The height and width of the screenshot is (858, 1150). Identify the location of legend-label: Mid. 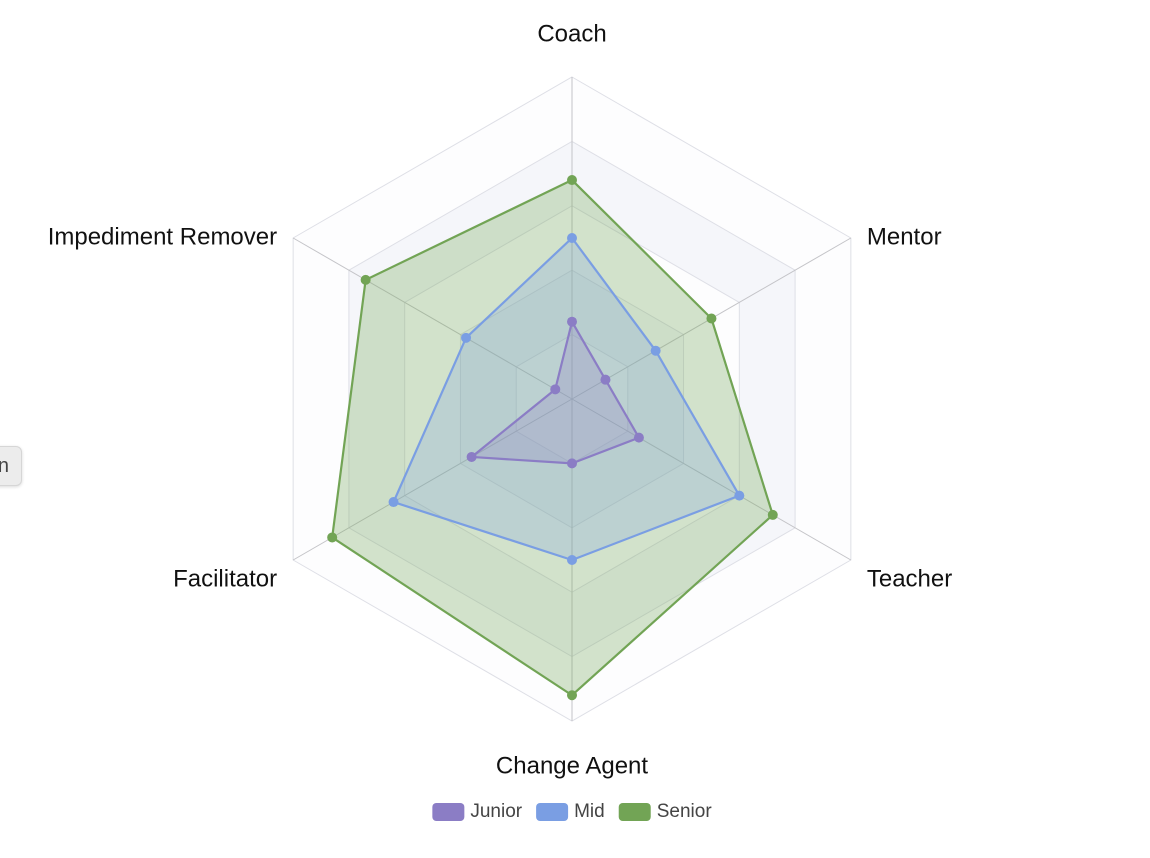
(589, 811).